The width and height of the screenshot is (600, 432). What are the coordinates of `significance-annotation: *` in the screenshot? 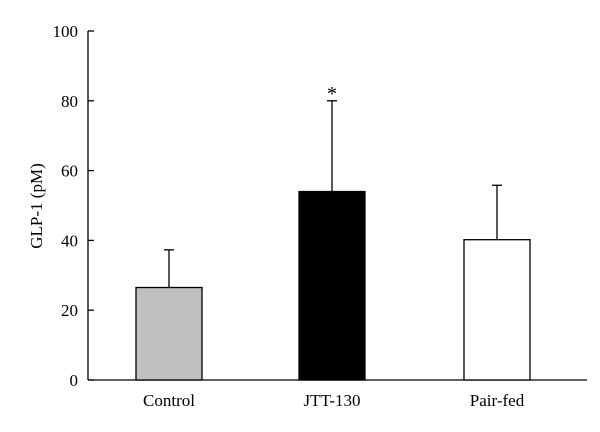 It's located at (332, 94).